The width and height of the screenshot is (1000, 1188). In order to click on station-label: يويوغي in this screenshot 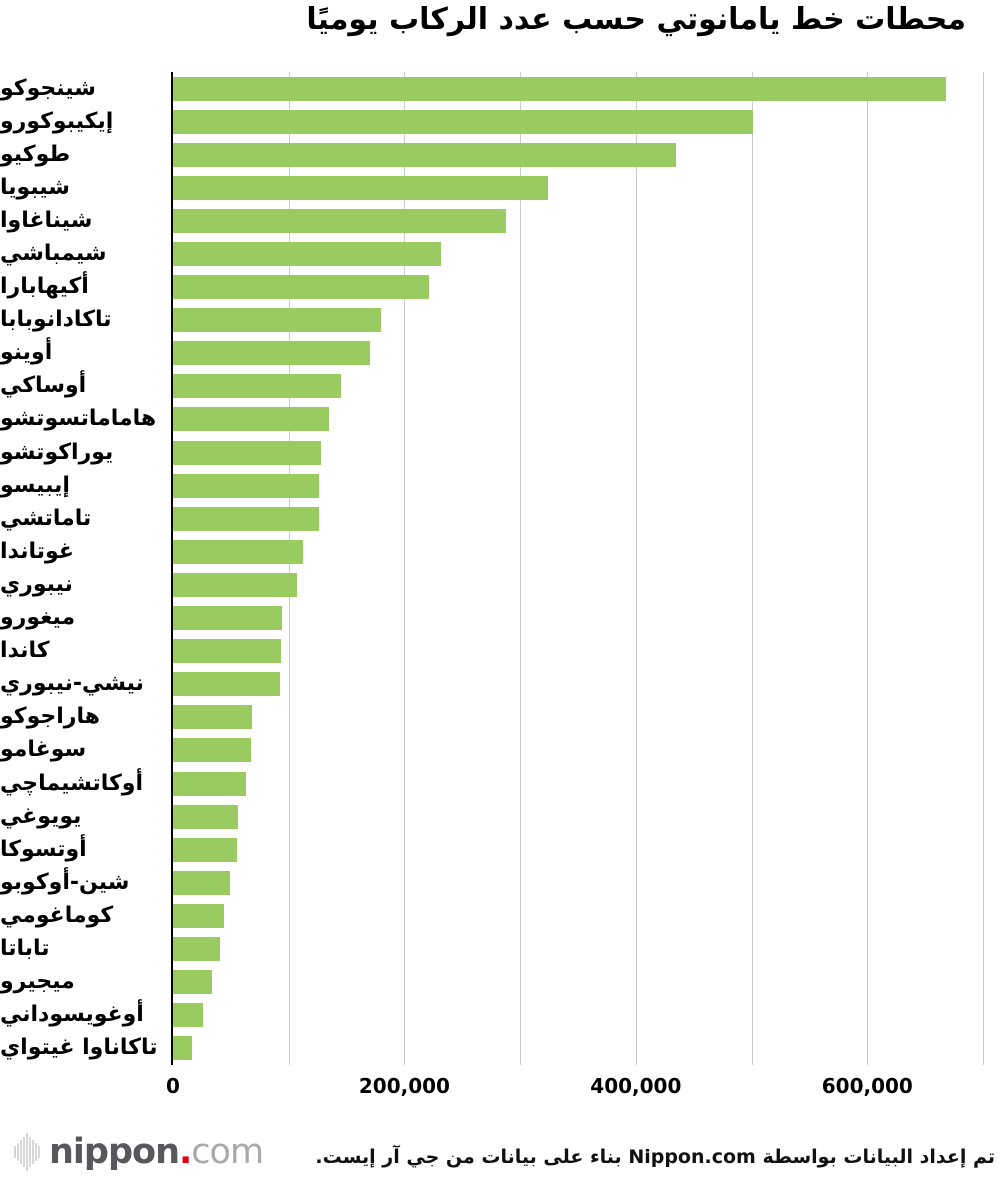, I will do `click(41, 816)`.